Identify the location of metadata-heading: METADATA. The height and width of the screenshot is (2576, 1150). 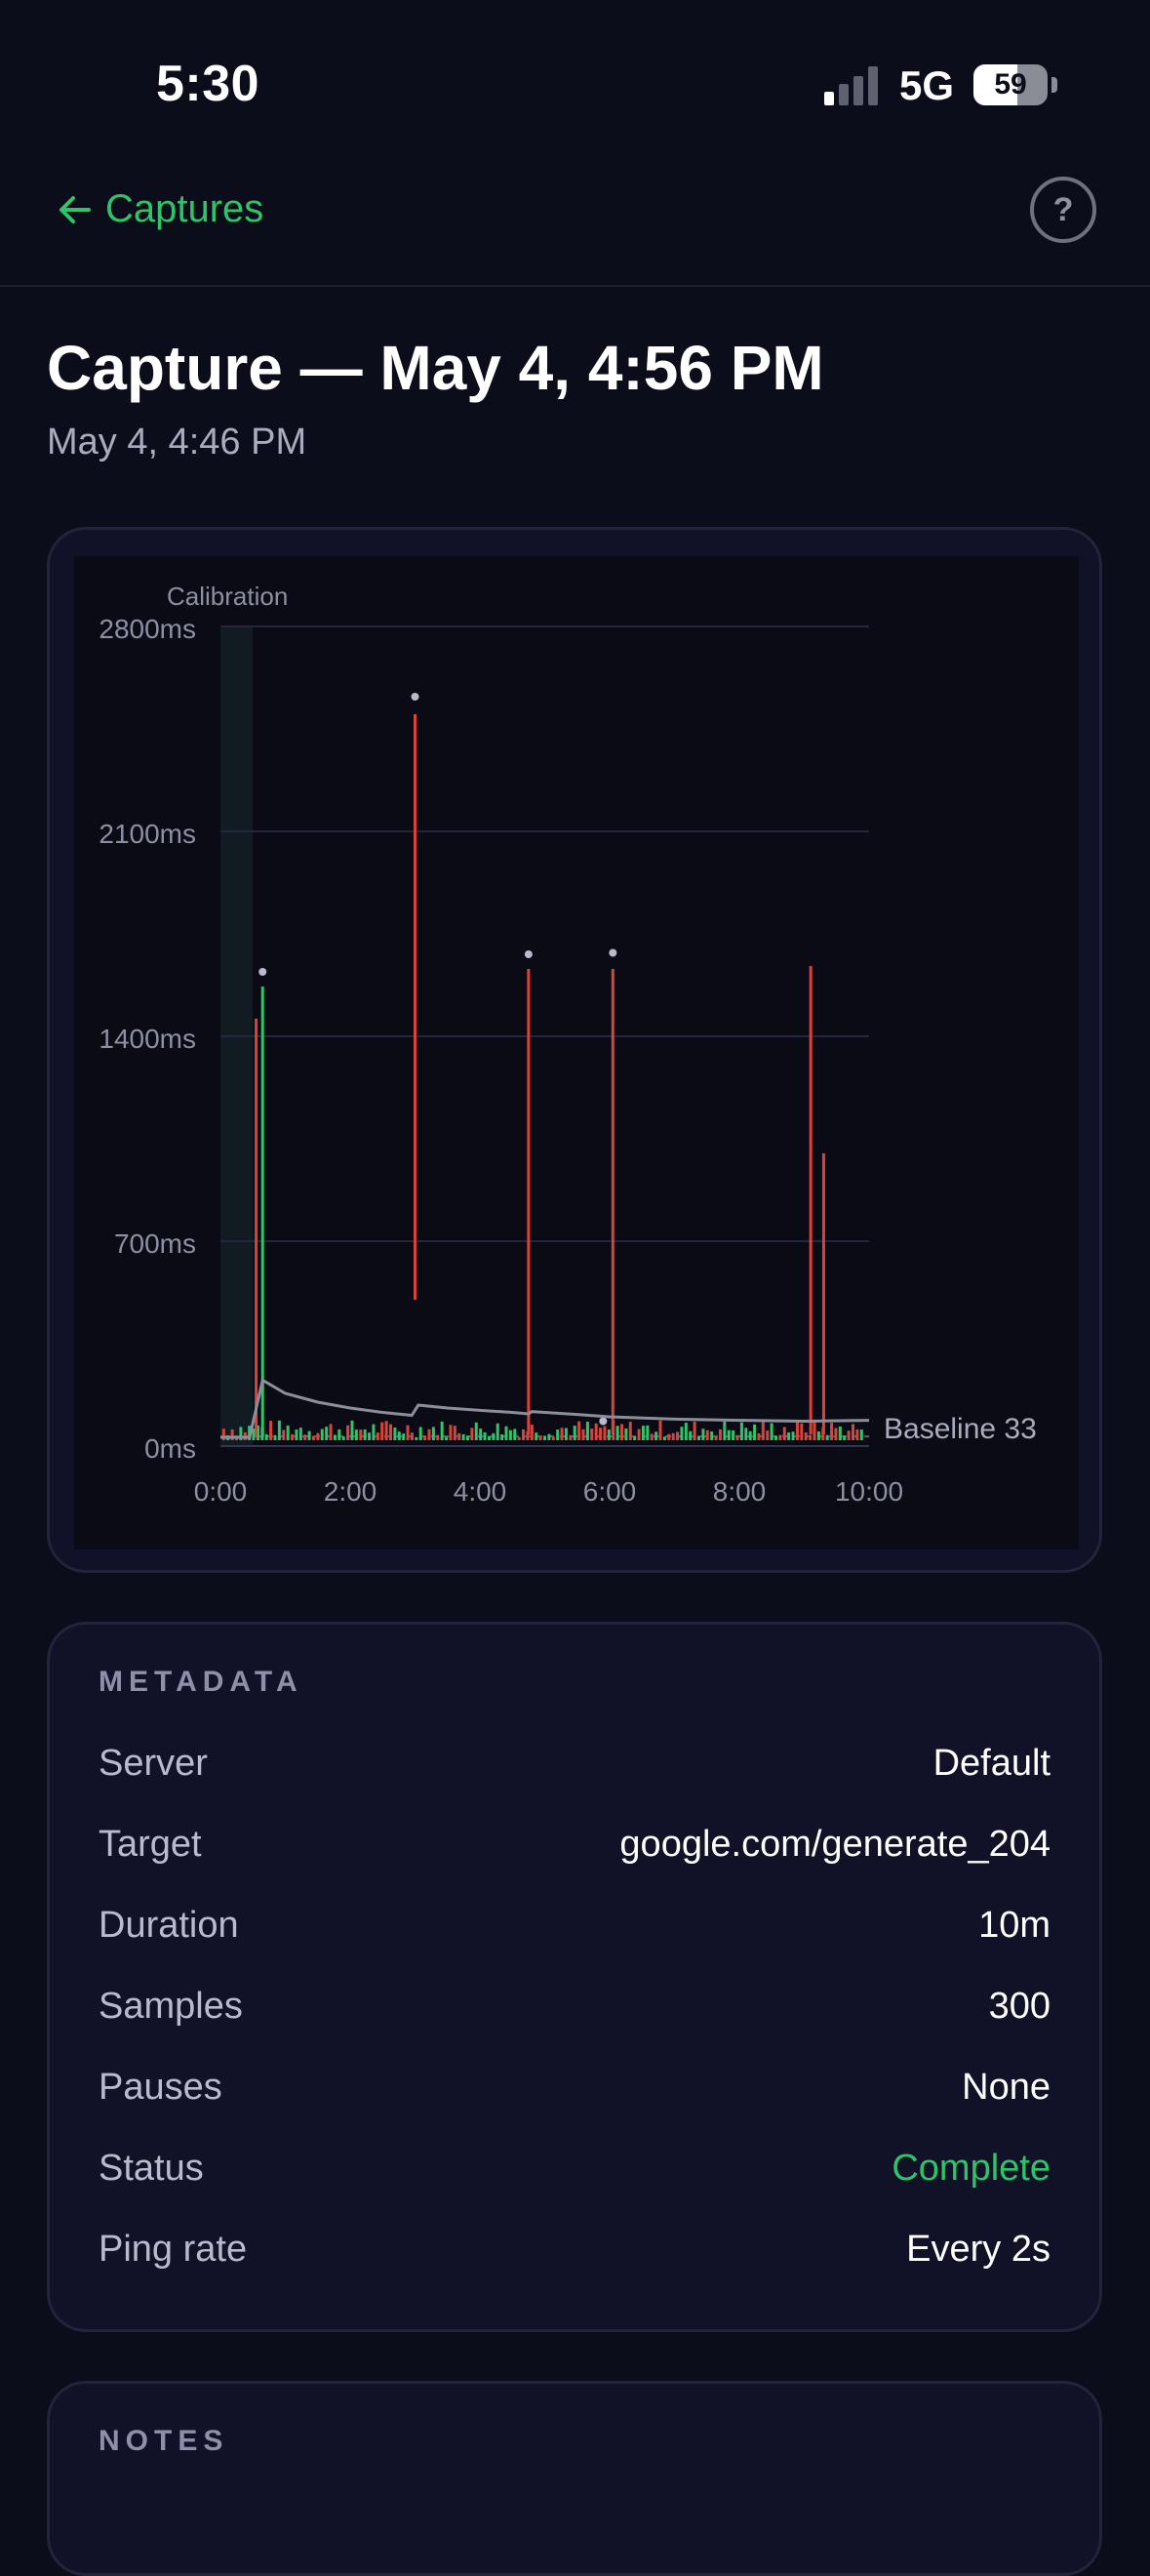
(201, 1682).